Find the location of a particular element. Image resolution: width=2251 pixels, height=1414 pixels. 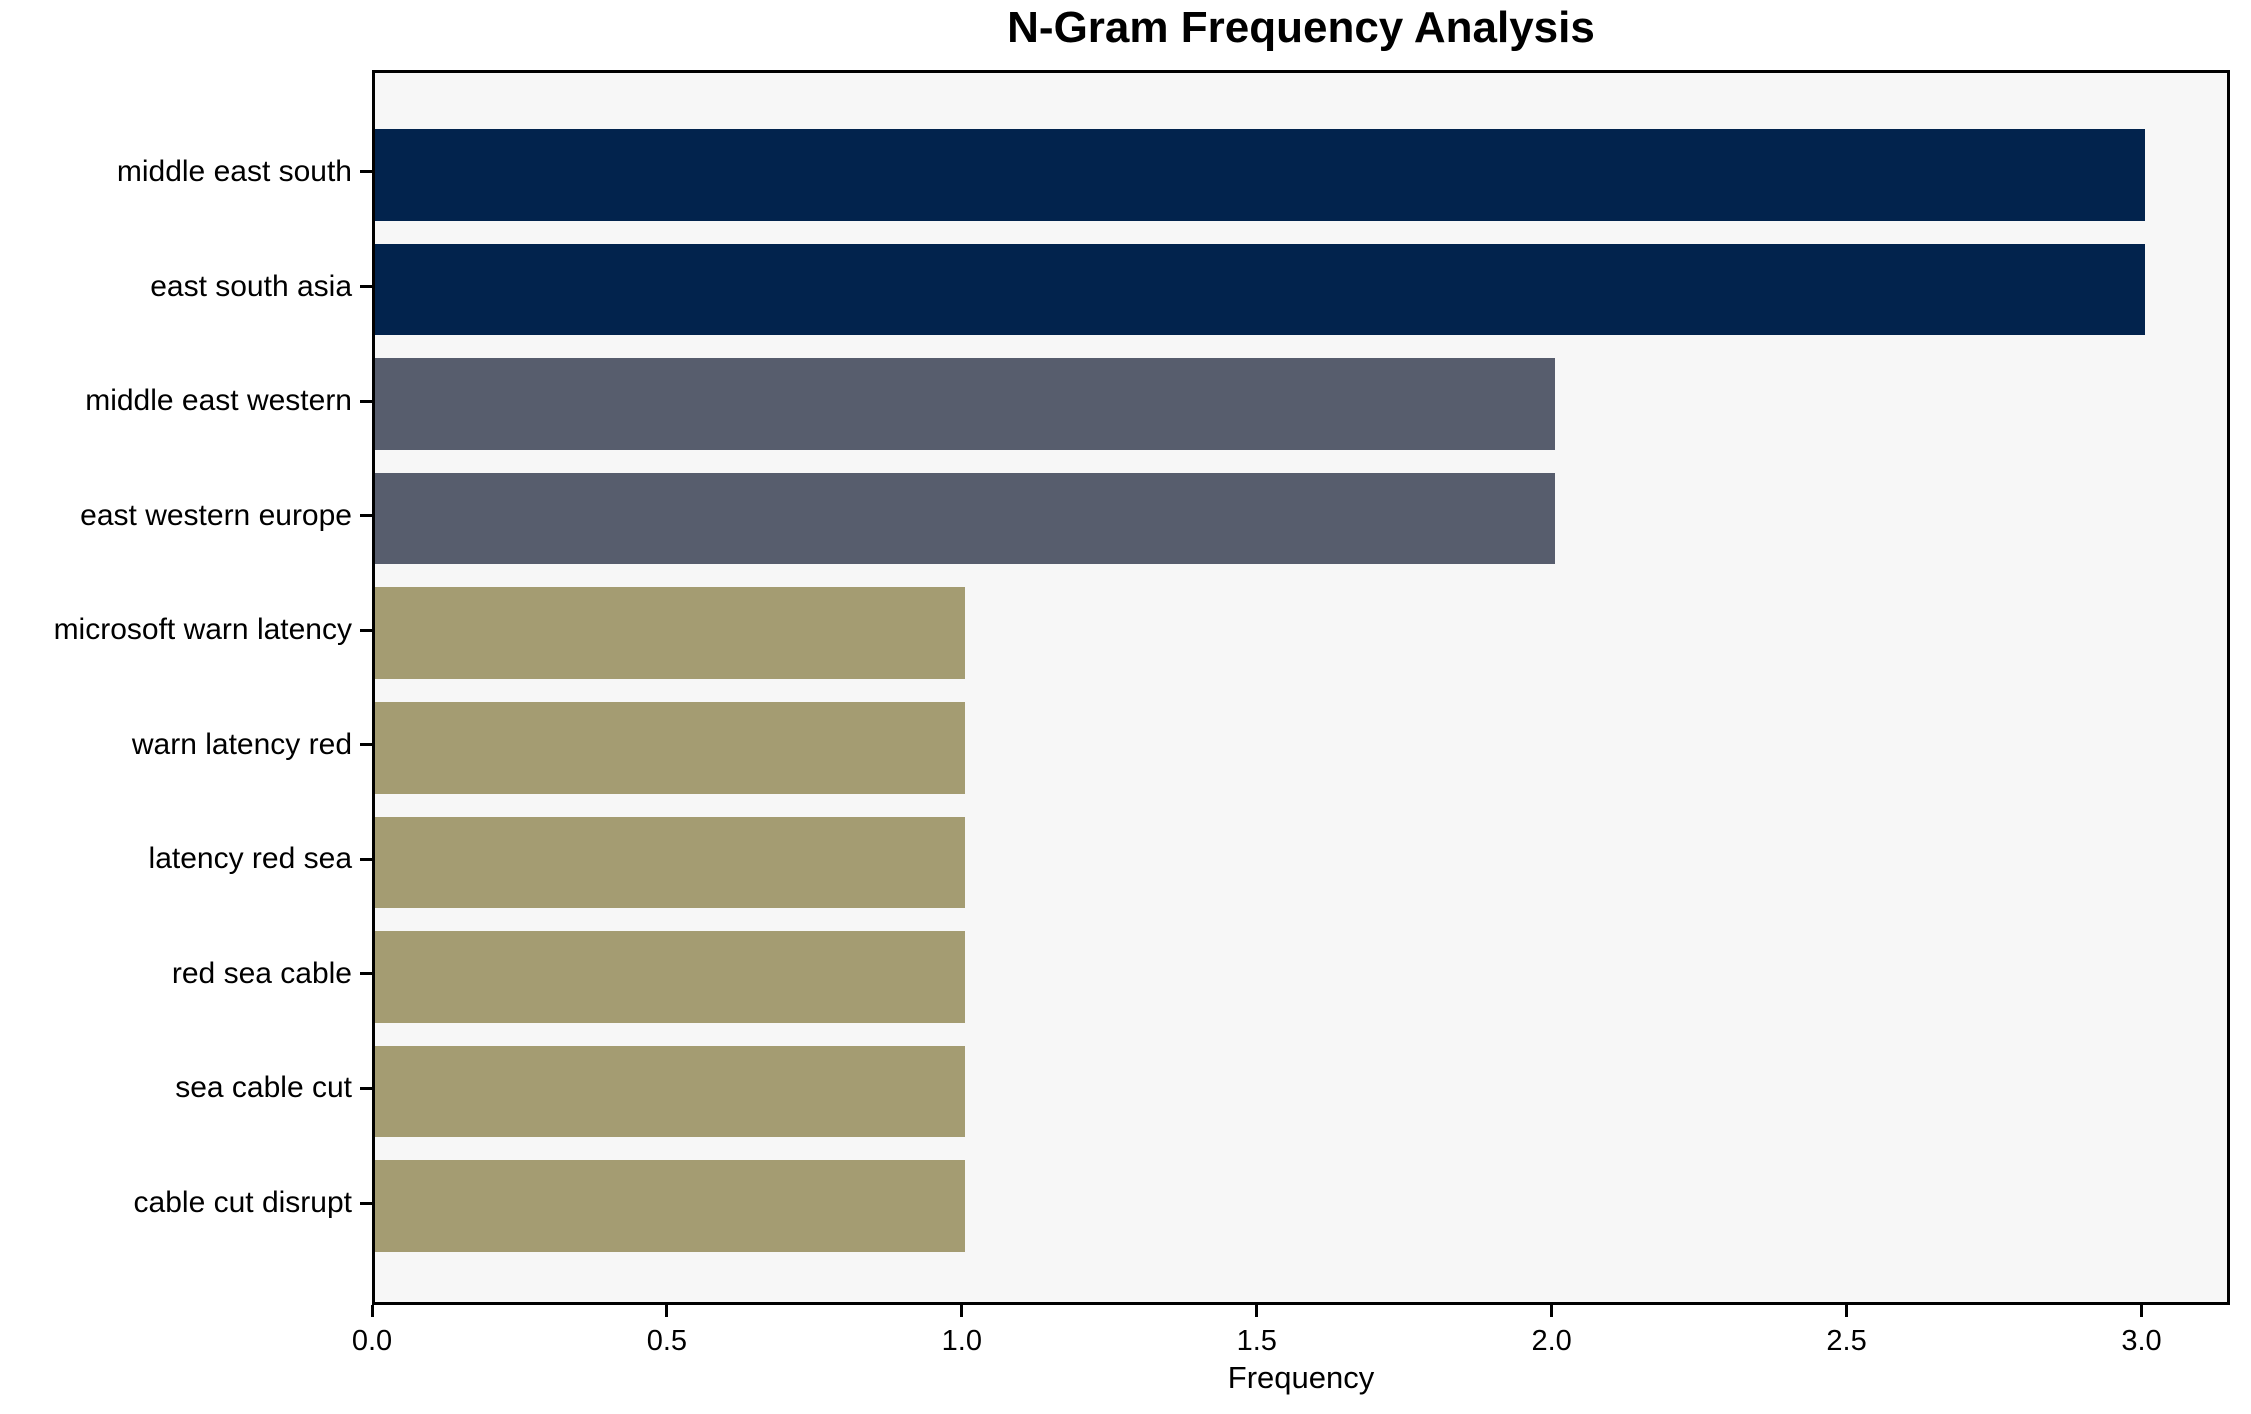

x-tick-label: 1.5 is located at coordinates (1256, 1341).